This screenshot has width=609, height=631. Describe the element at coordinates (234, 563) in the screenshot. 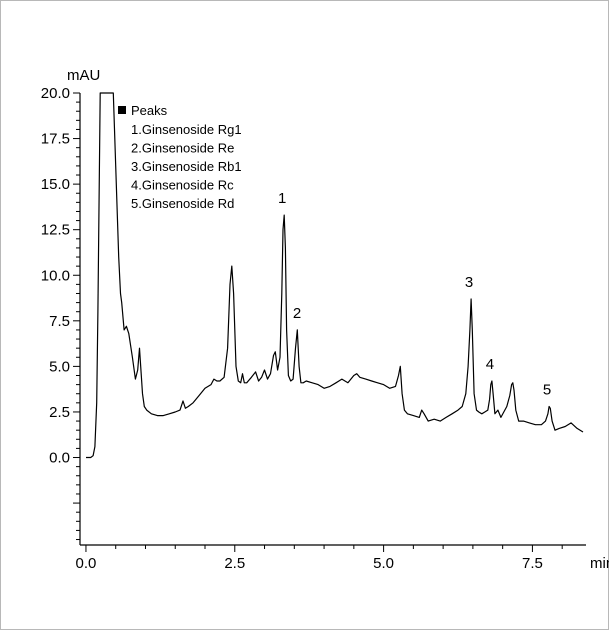

I see `x-tick-label: 2.5` at that location.